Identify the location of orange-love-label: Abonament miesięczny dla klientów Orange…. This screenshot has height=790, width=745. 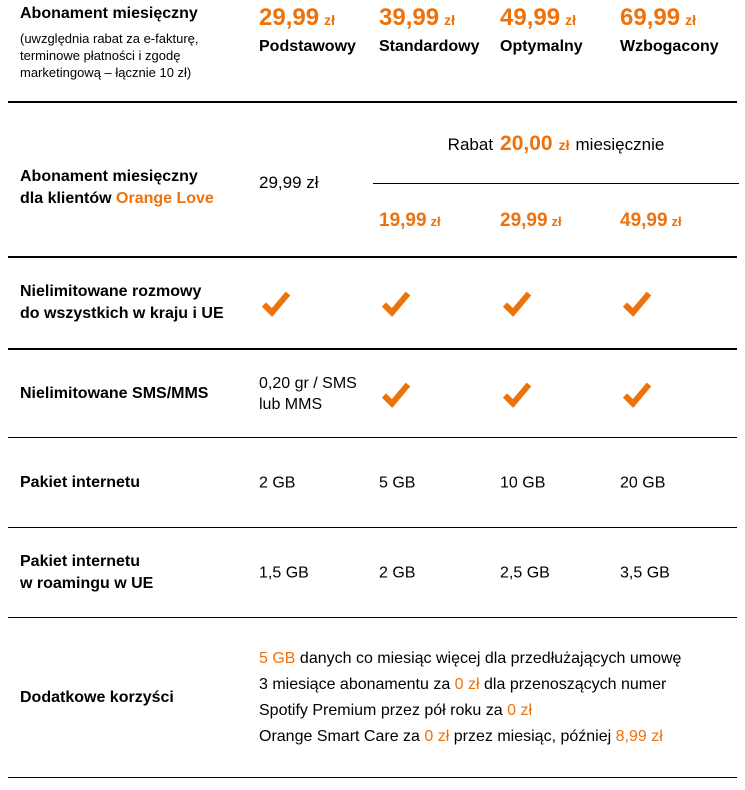
(117, 188).